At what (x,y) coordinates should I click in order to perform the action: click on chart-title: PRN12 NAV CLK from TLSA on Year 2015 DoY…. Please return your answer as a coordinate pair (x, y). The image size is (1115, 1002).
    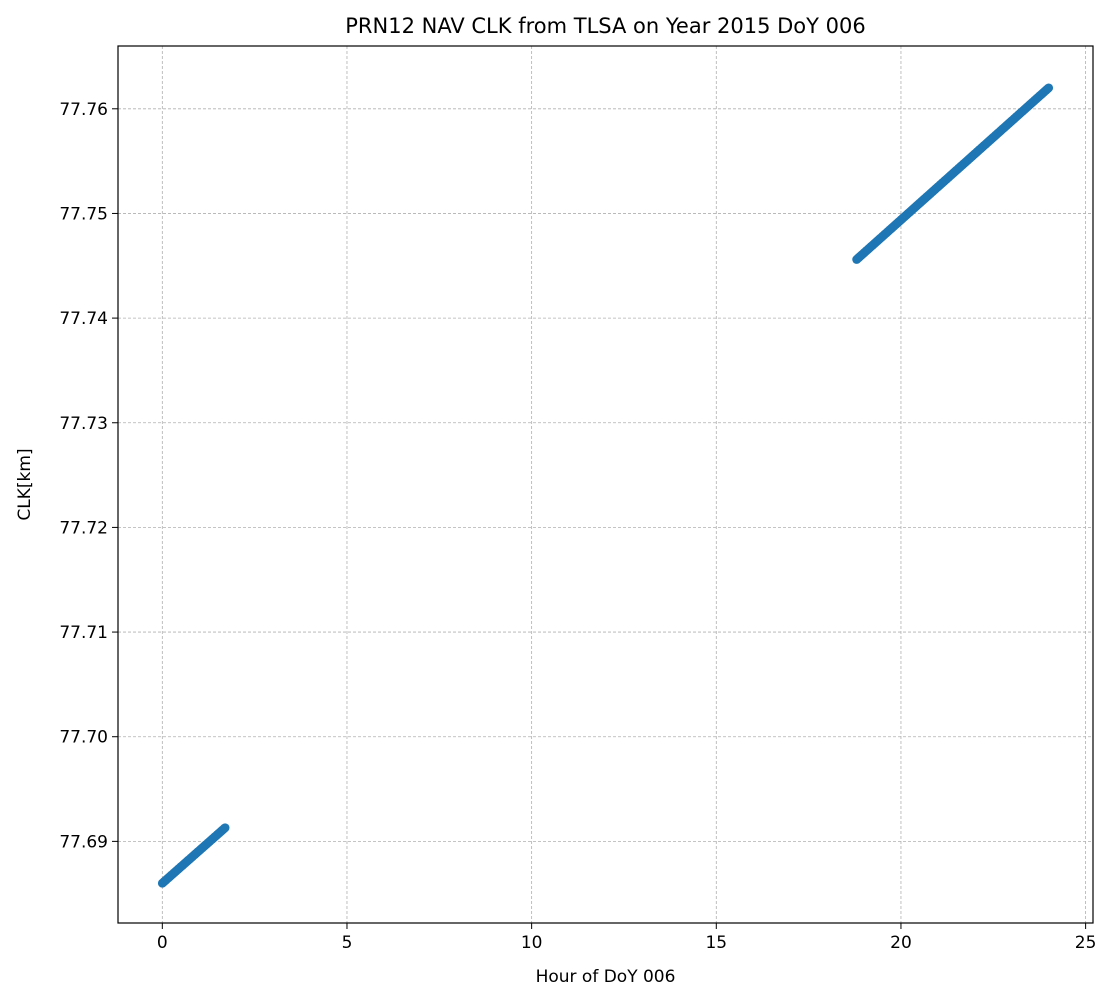
    Looking at the image, I should click on (605, 26).